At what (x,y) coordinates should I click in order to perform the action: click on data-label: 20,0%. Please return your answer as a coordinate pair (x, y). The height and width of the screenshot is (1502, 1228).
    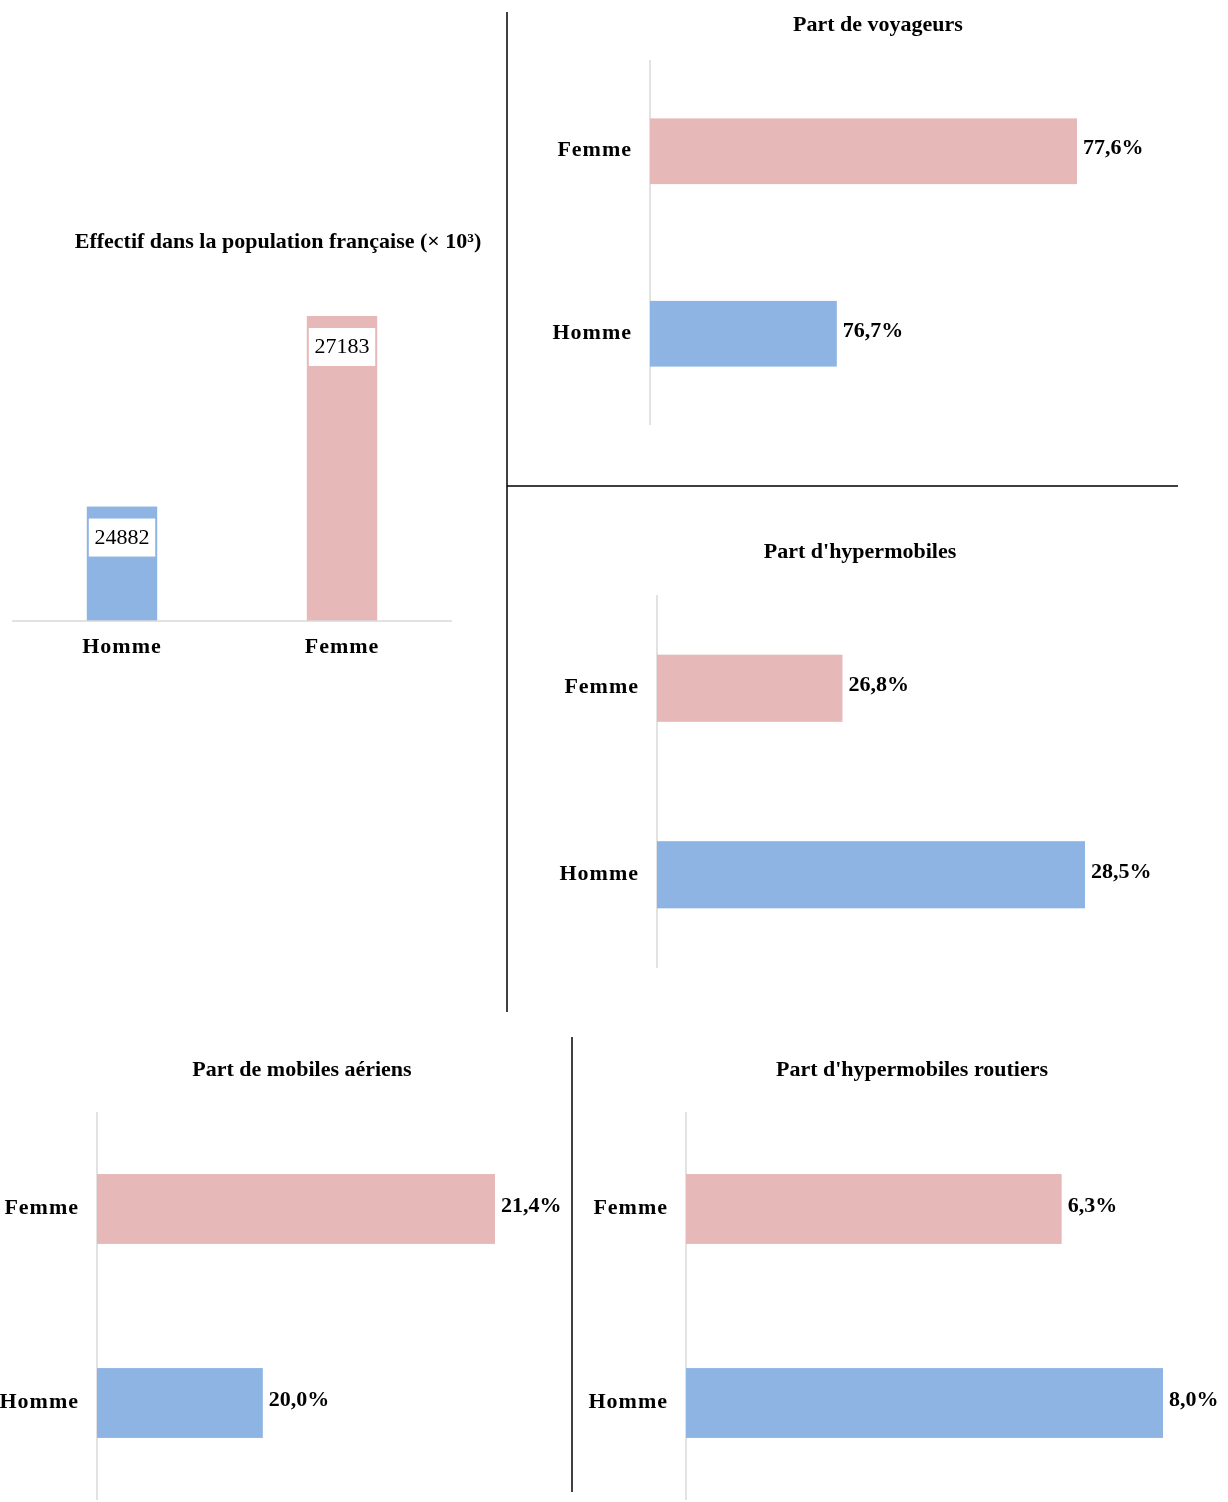
    Looking at the image, I should click on (299, 1399).